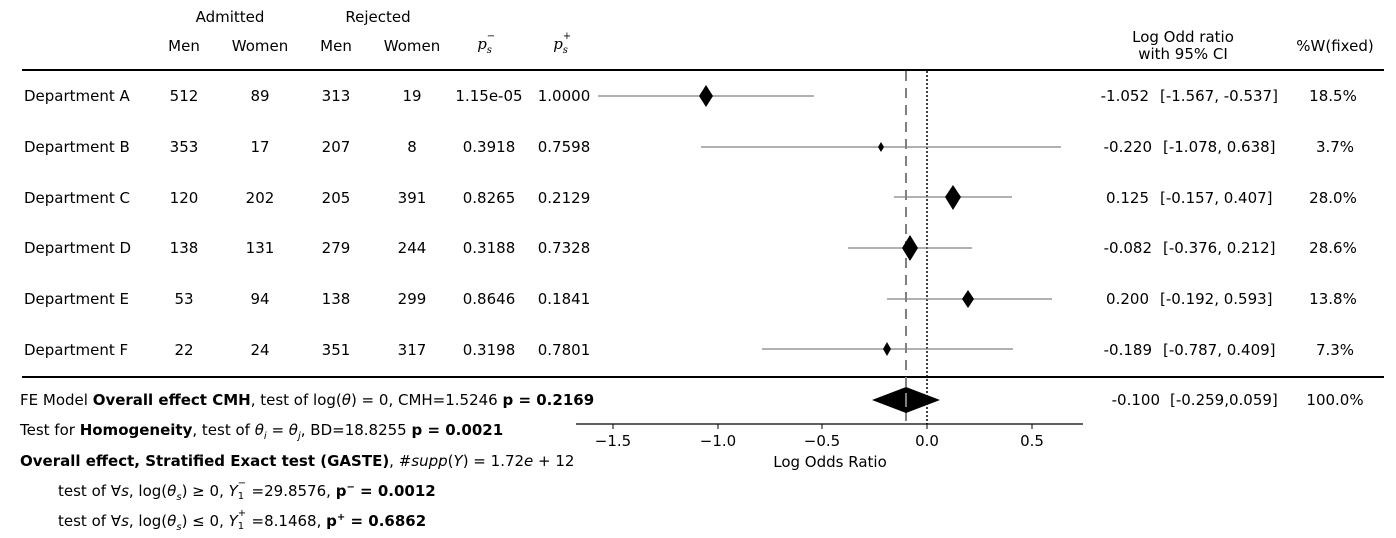 Image resolution: width=1396 pixels, height=538 pixels. Describe the element at coordinates (953, 197) in the screenshot. I see `marker-c` at that location.